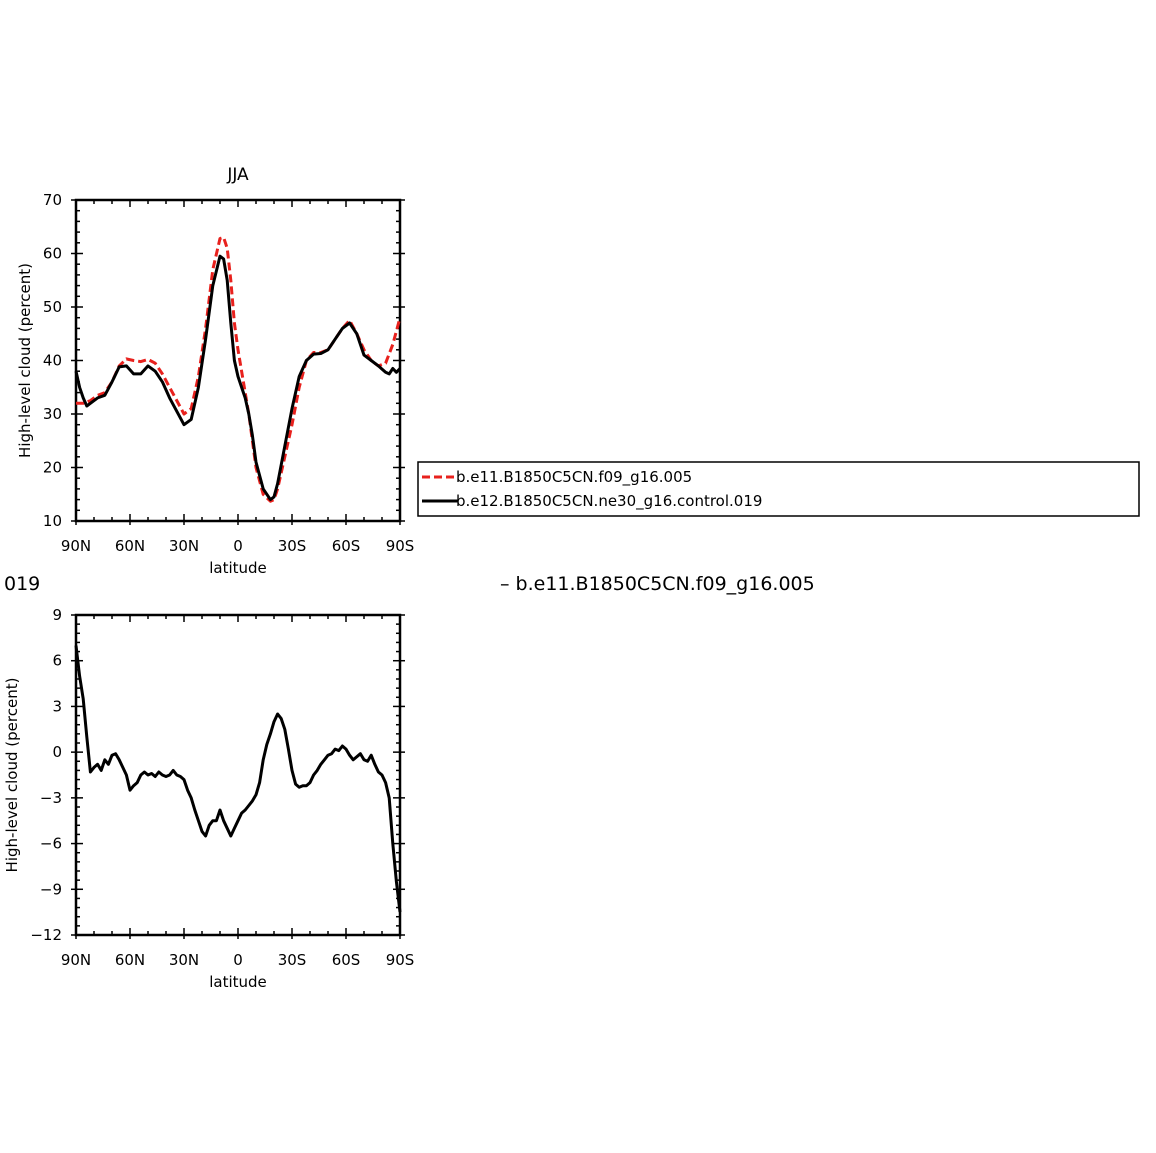 The width and height of the screenshot is (1156, 1153). Describe the element at coordinates (52, 307) in the screenshot. I see `y-tick-label: 50` at that location.